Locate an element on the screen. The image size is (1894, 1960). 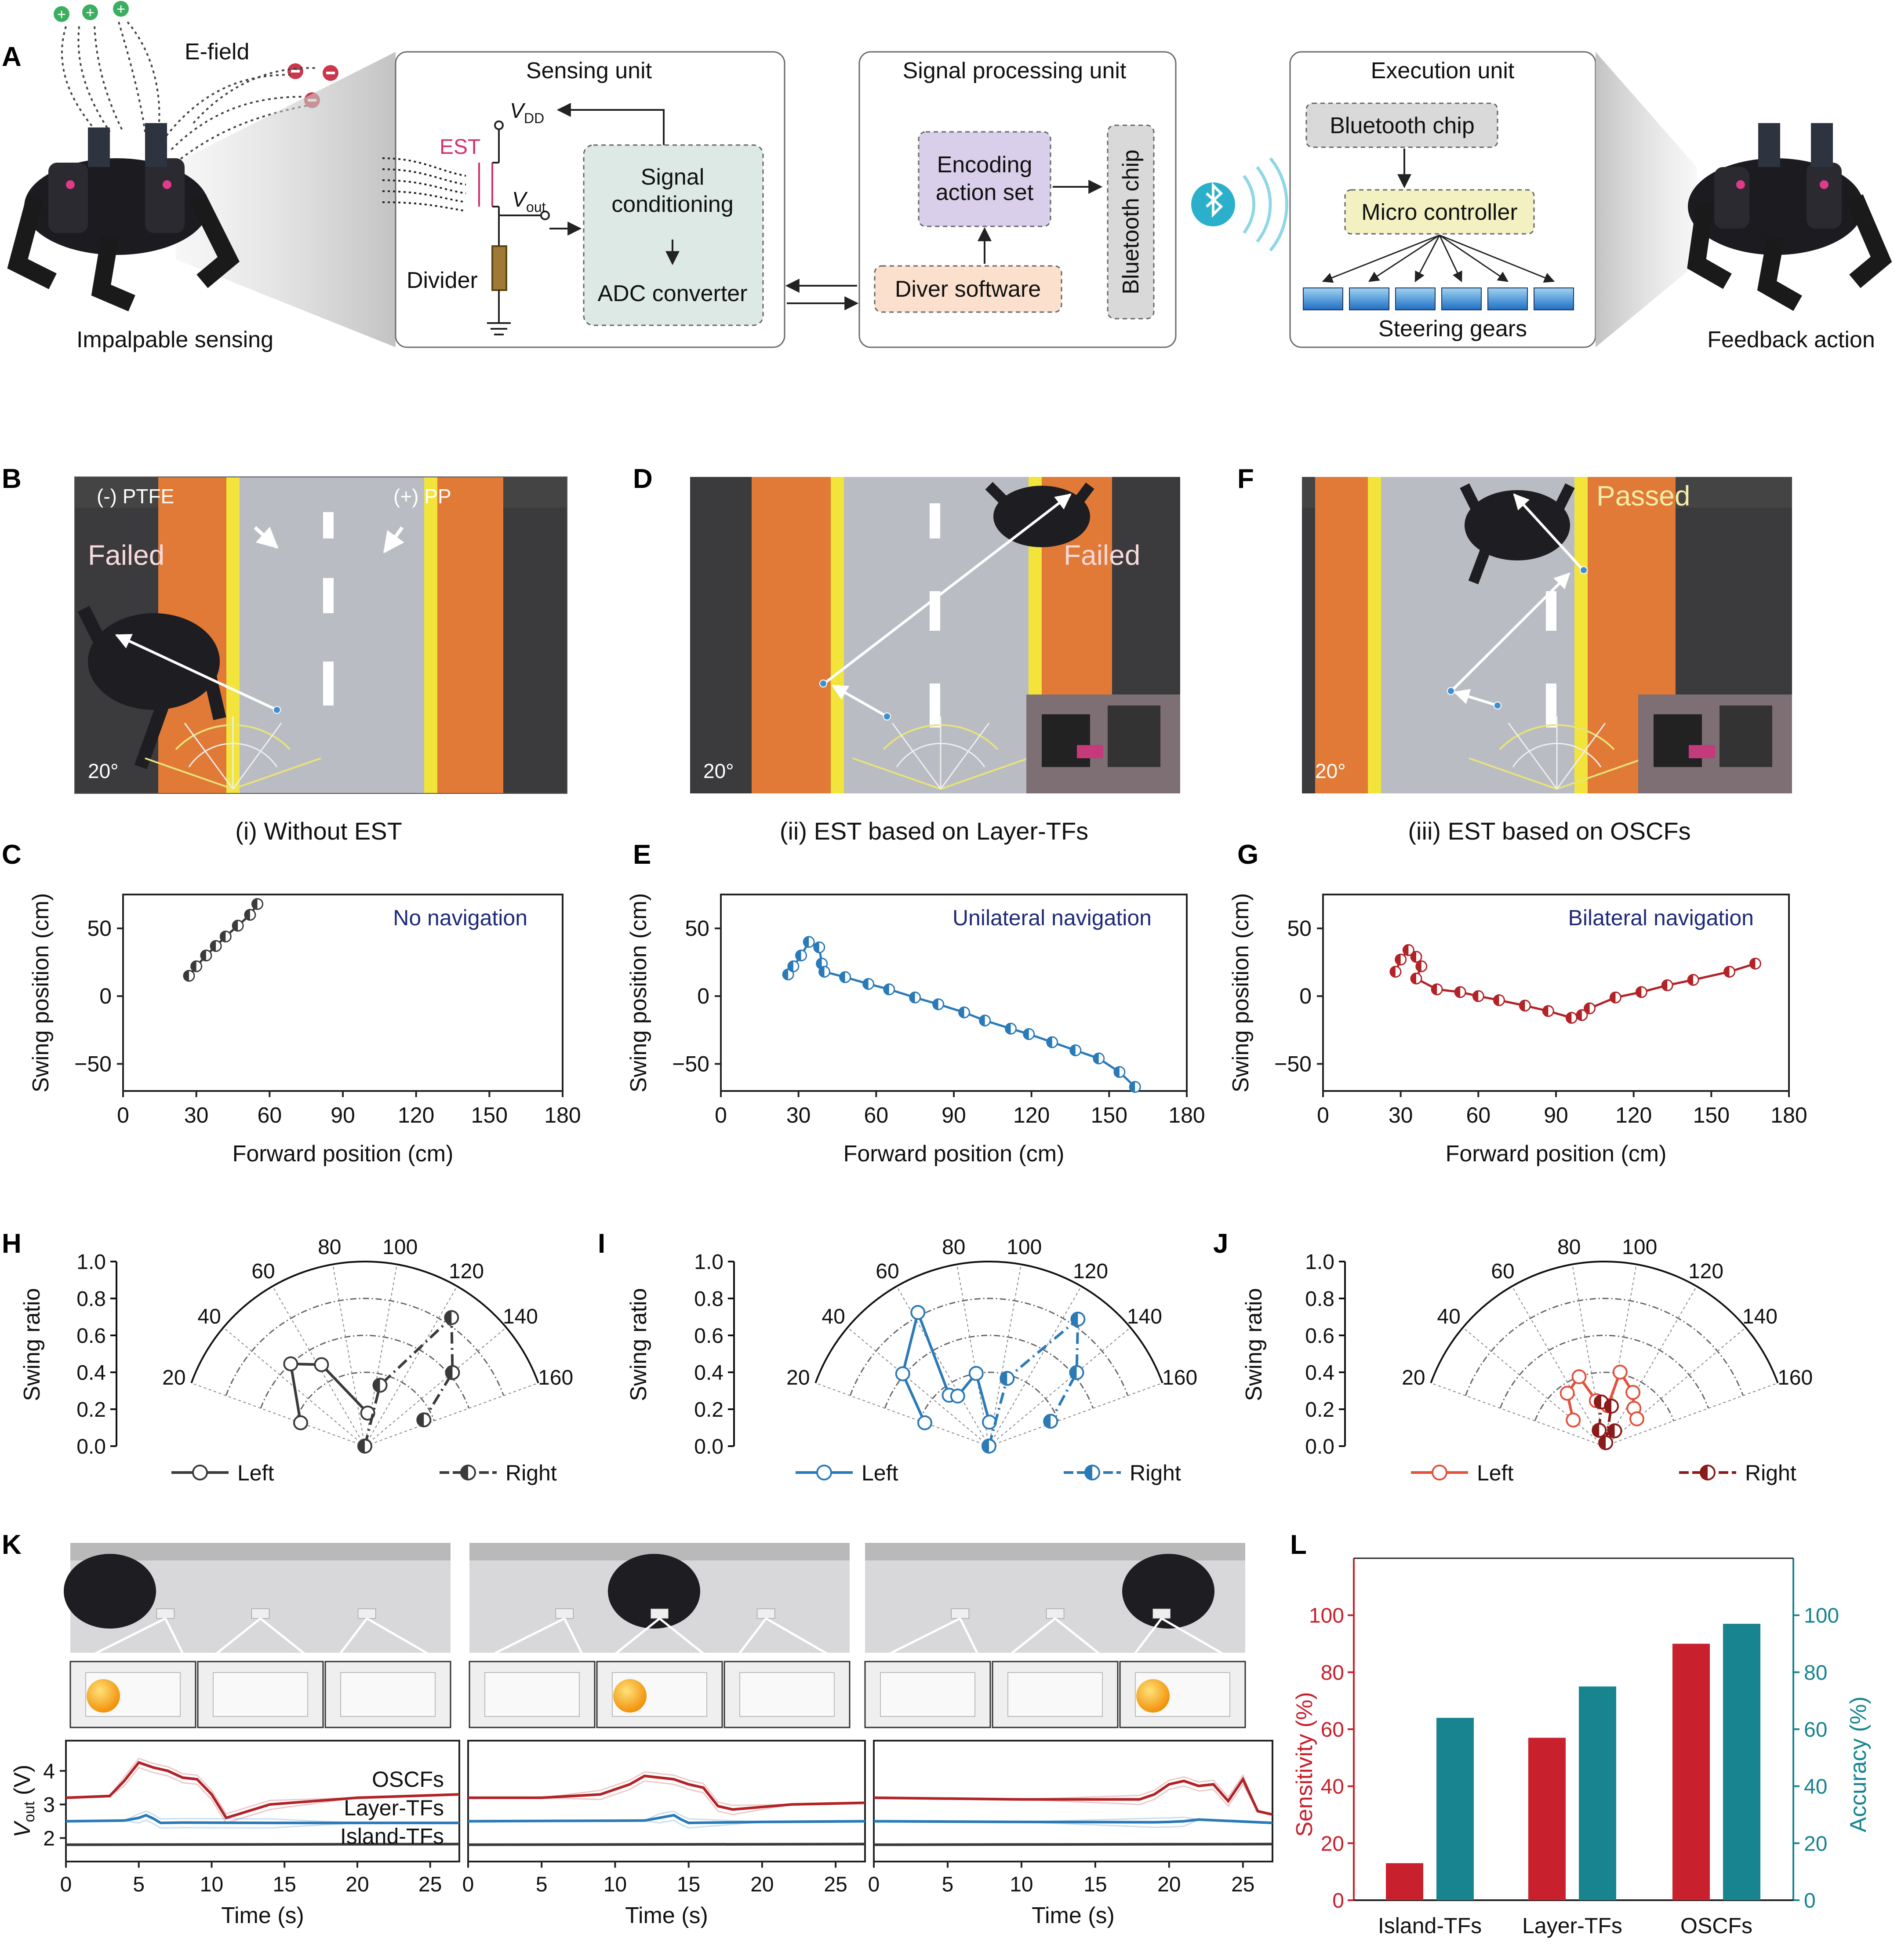
k-y-tick-label: 4 is located at coordinates (49, 1771).